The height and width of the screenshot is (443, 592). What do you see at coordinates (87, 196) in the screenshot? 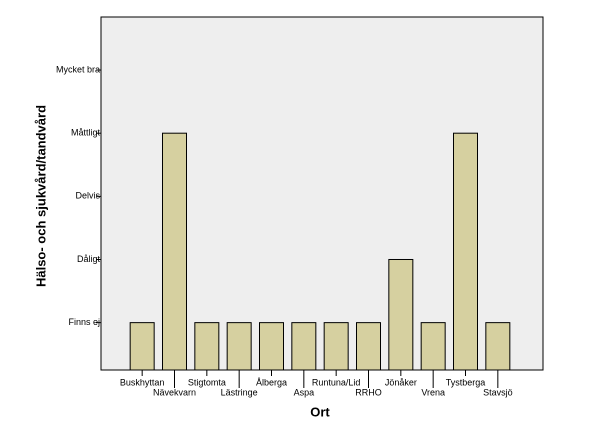
I see `y-tick-label: Delvis` at bounding box center [87, 196].